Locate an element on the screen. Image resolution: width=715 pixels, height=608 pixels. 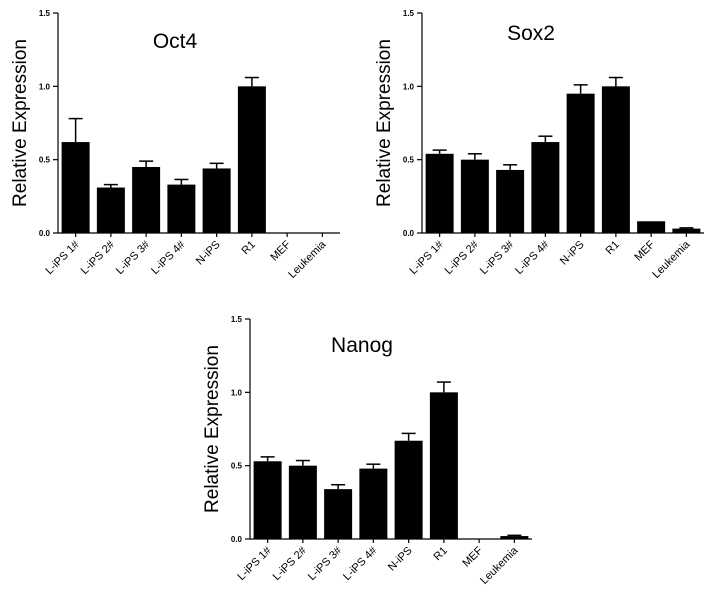
oct4-category-label: Leukemia is located at coordinates (307, 259).